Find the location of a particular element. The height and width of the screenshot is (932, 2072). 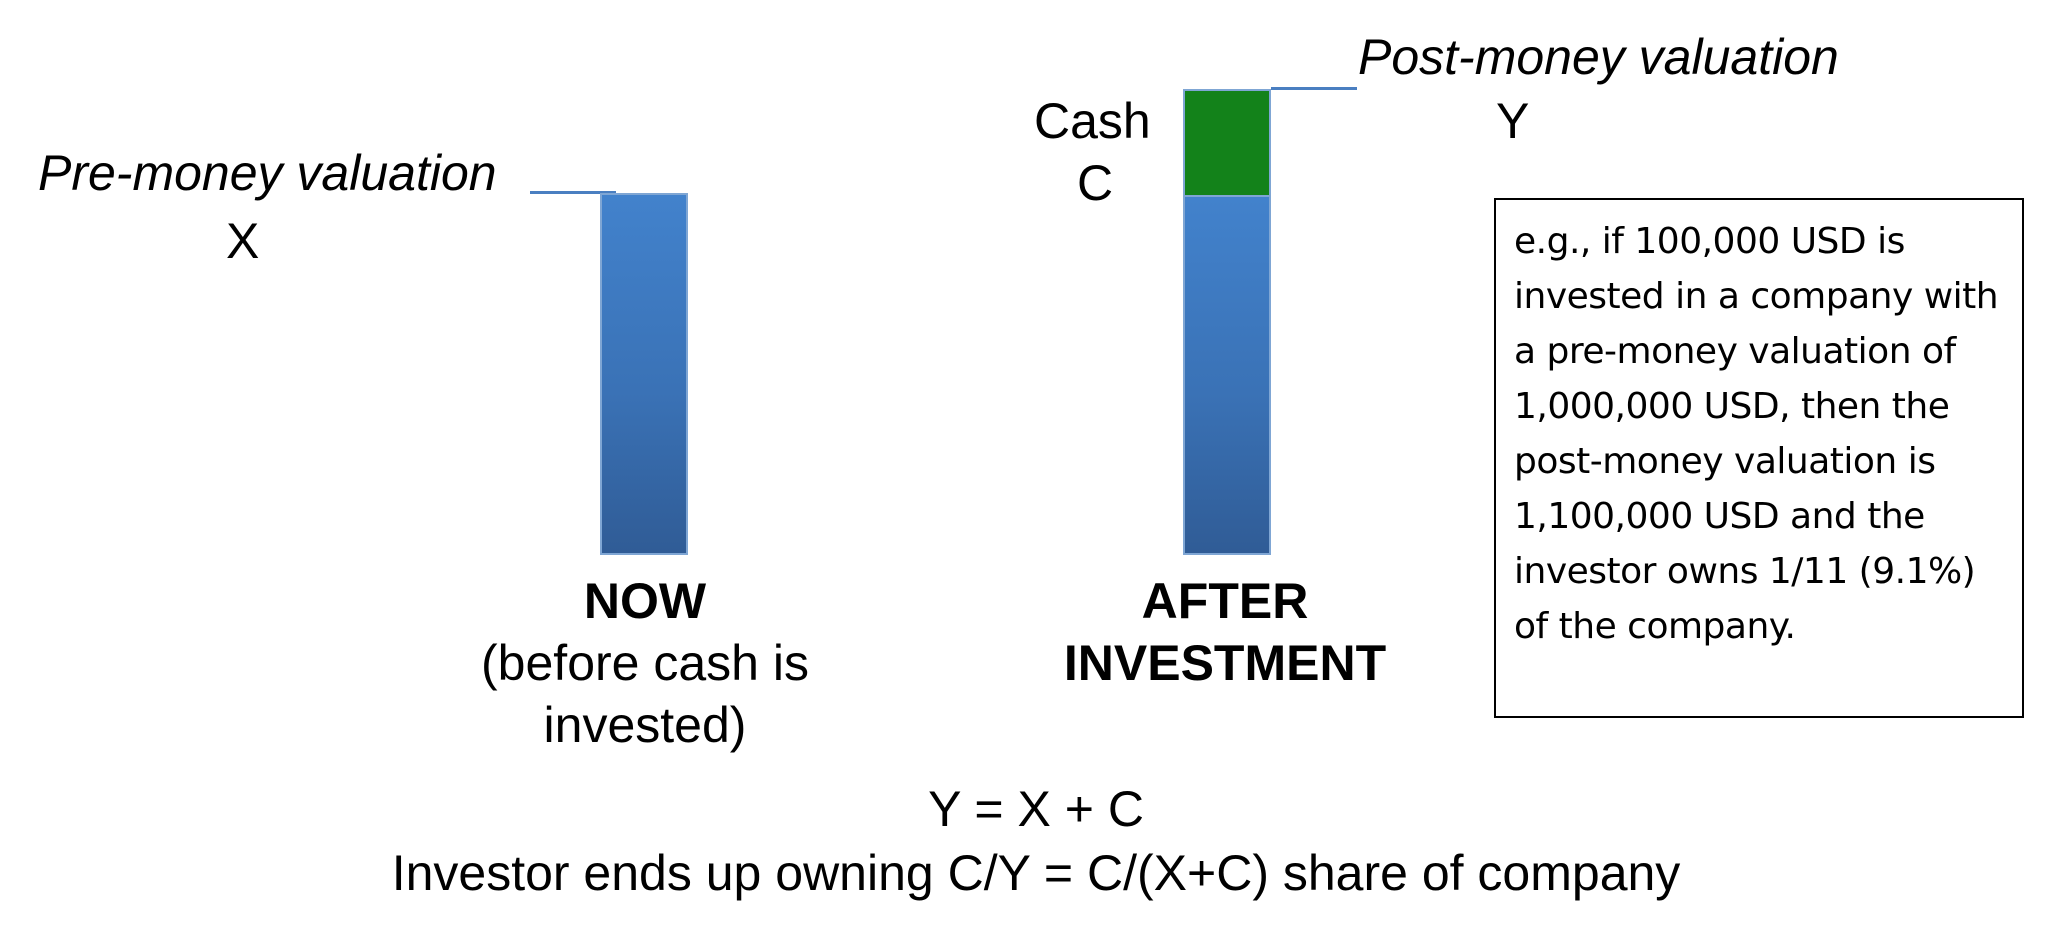

now-subtitle-line2: invested) is located at coordinates (645, 725).